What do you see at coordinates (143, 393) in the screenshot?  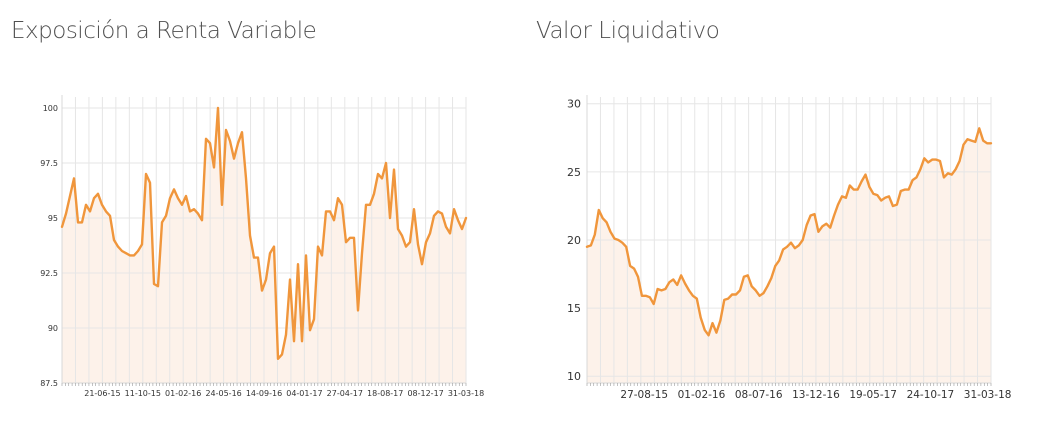 I see `x-tick-label: 11-10-15` at bounding box center [143, 393].